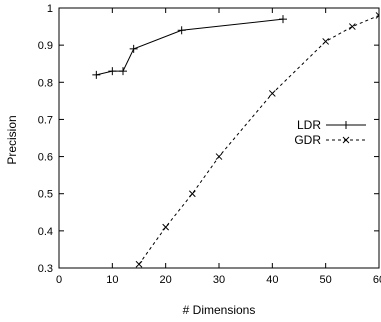 This screenshot has width=381, height=322. What do you see at coordinates (377, 280) in the screenshot?
I see `x-tick-label: 60` at bounding box center [377, 280].